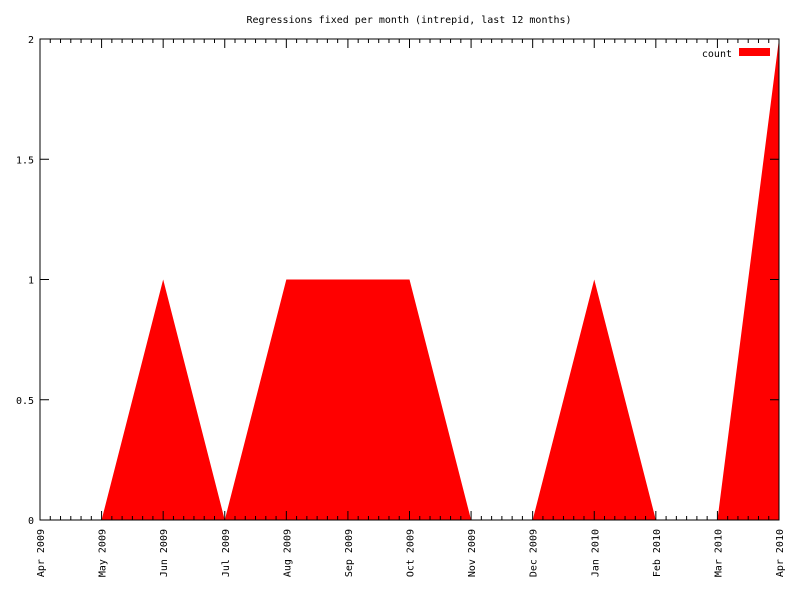 The height and width of the screenshot is (600, 800). Describe the element at coordinates (349, 553) in the screenshot. I see `x-tick-label: Sep 2009` at that location.